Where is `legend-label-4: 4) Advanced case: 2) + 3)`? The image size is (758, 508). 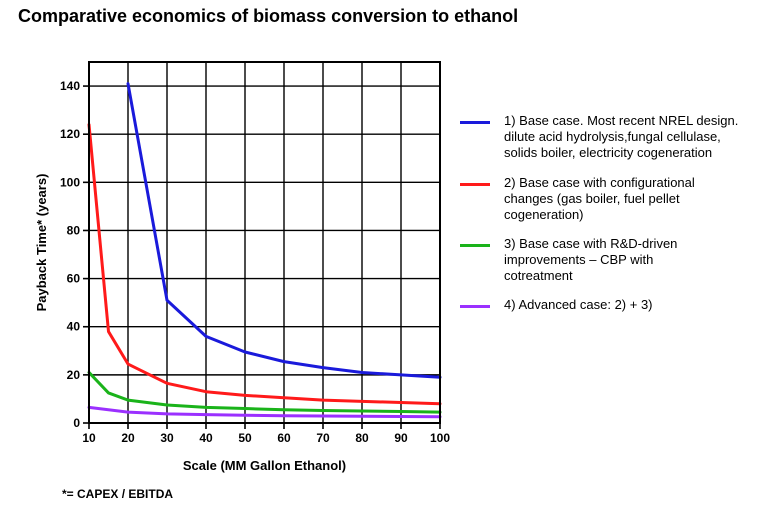 legend-label-4: 4) Advanced case: 2) + 3) is located at coordinates (578, 304).